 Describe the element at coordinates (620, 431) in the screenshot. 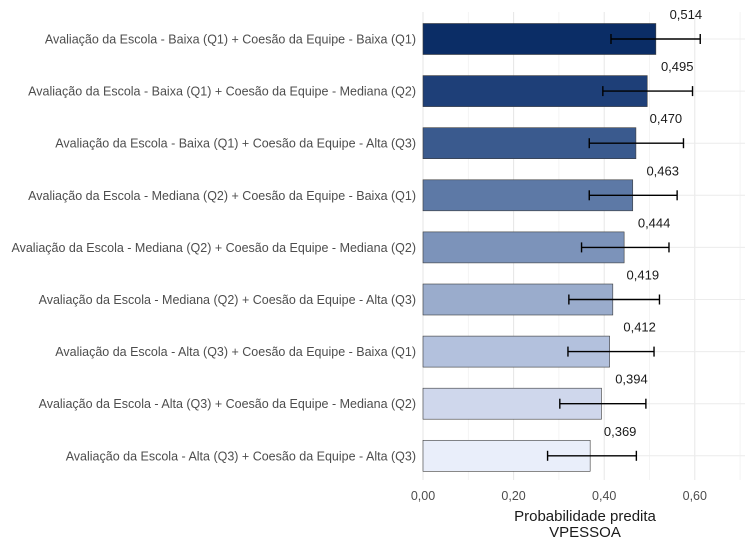

I see `data-label: 0,369` at that location.